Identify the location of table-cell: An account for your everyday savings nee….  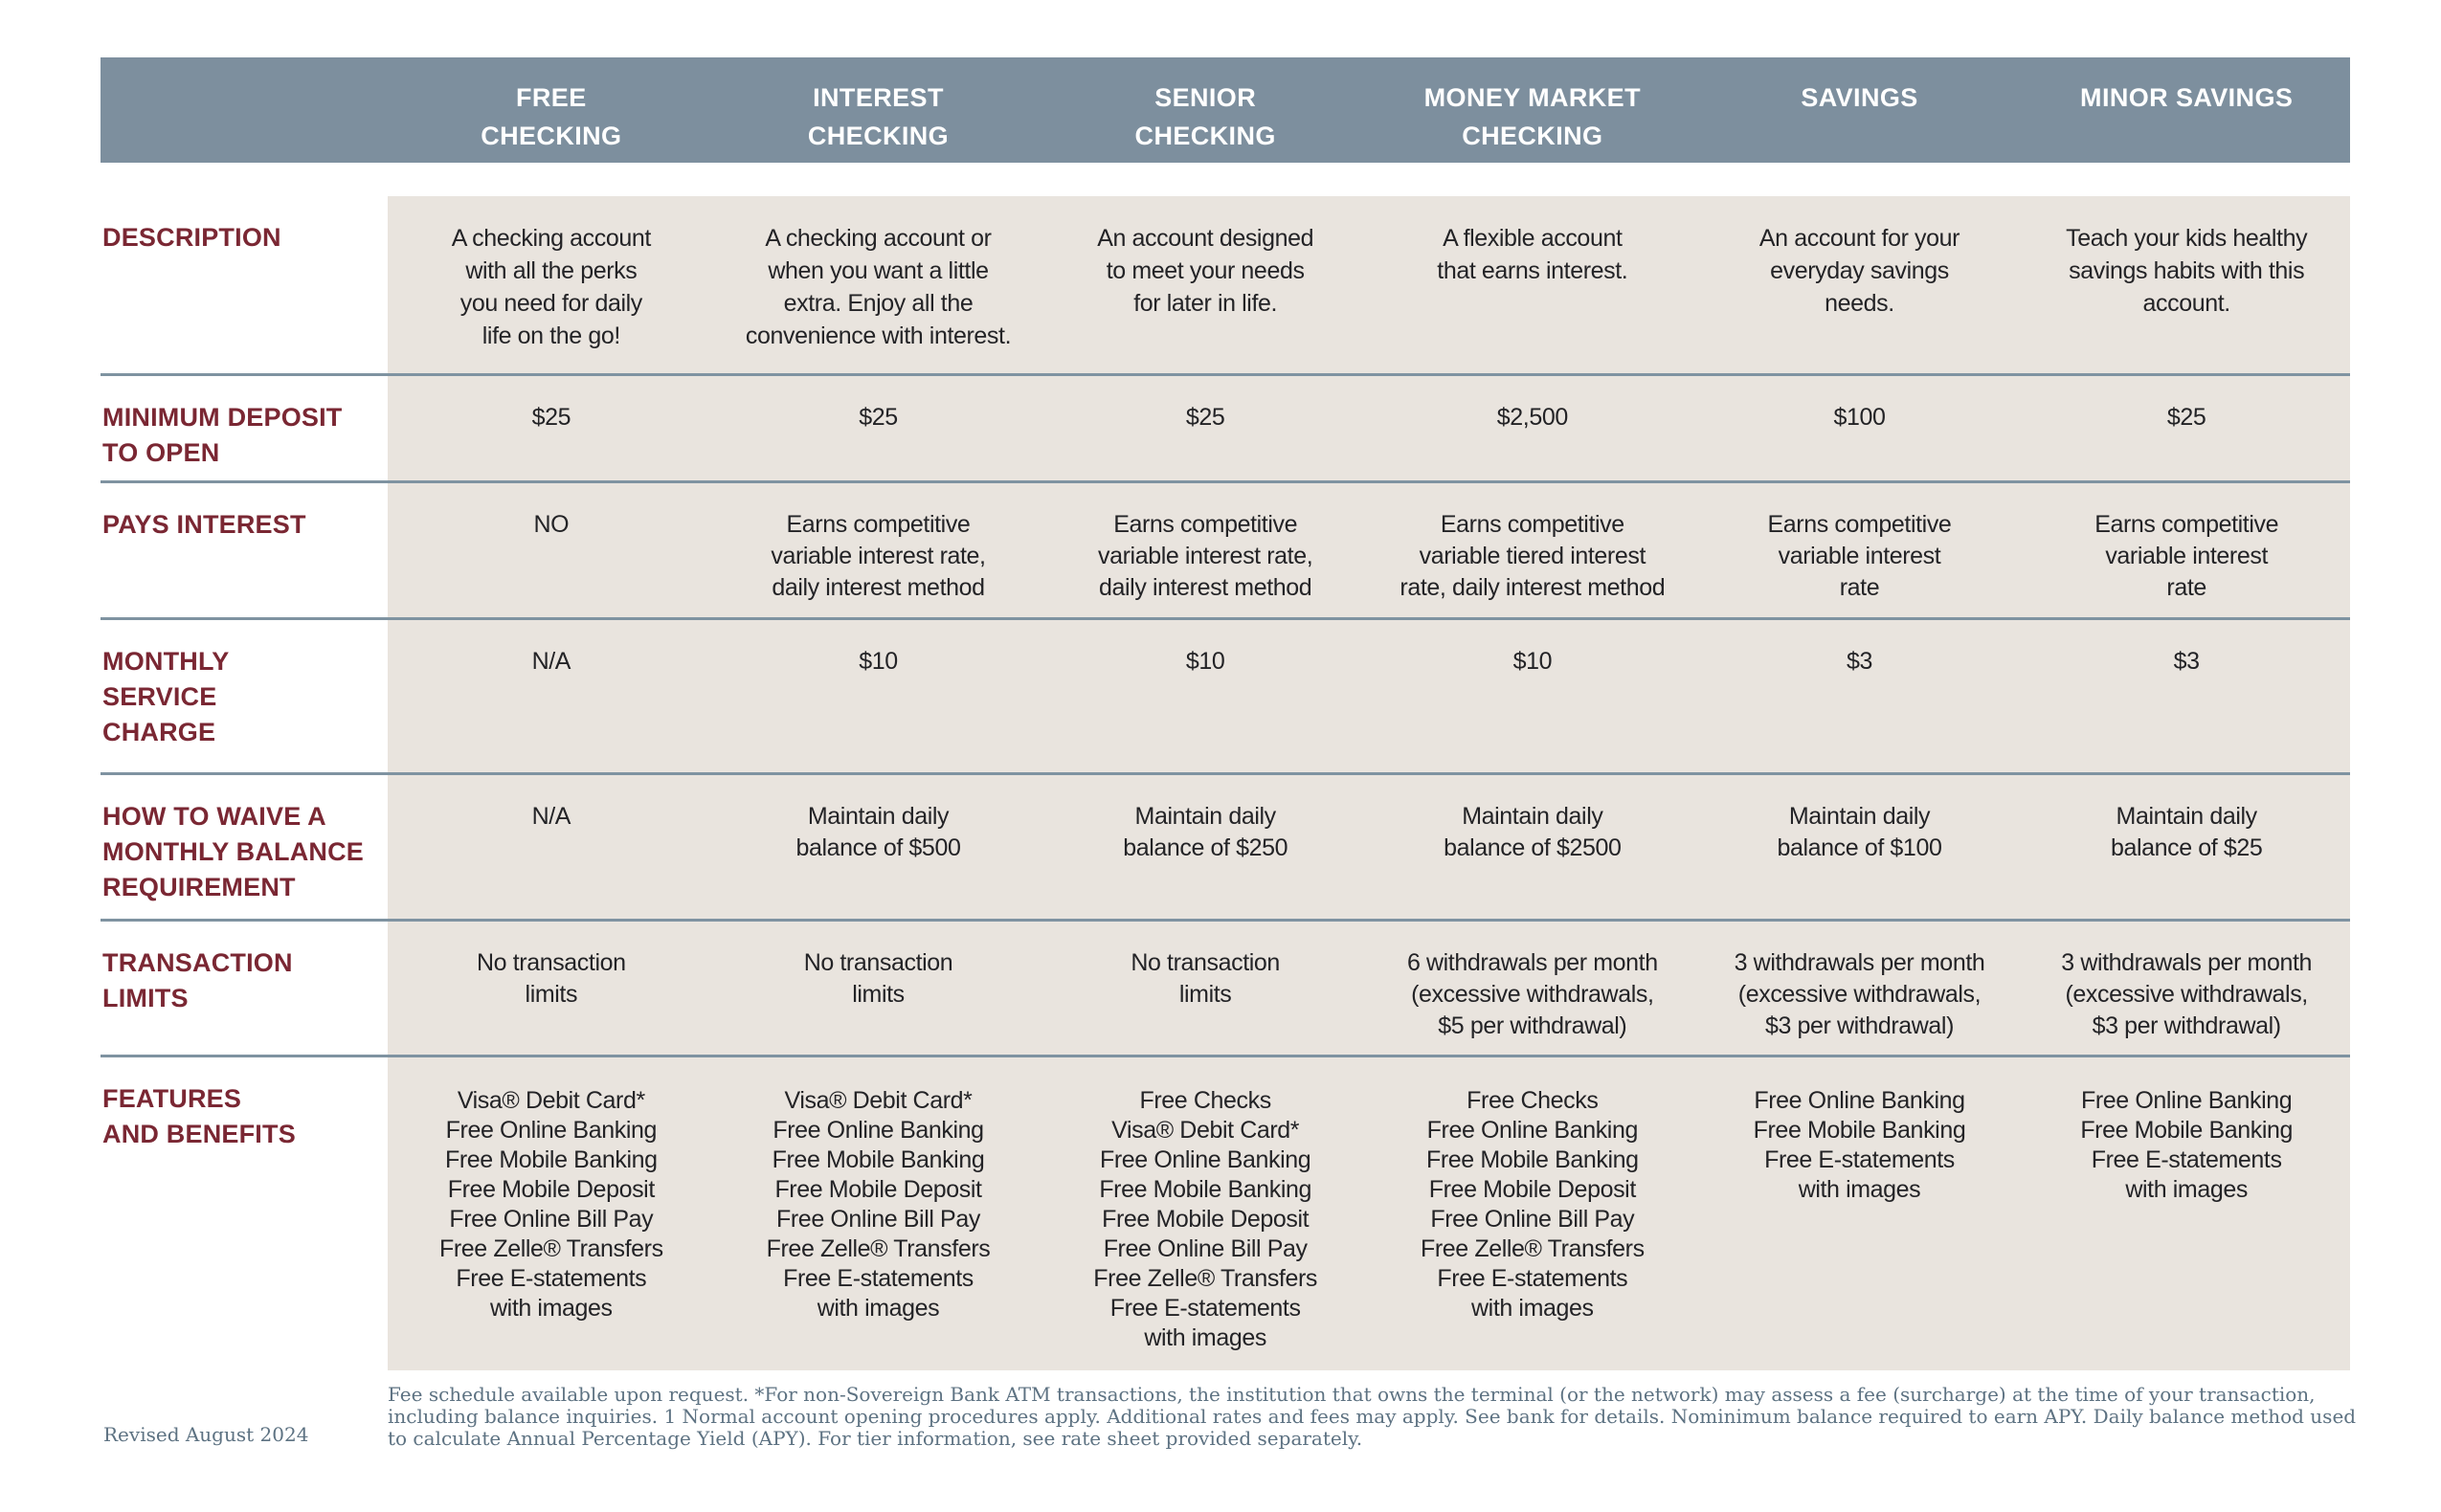
(1859, 284).